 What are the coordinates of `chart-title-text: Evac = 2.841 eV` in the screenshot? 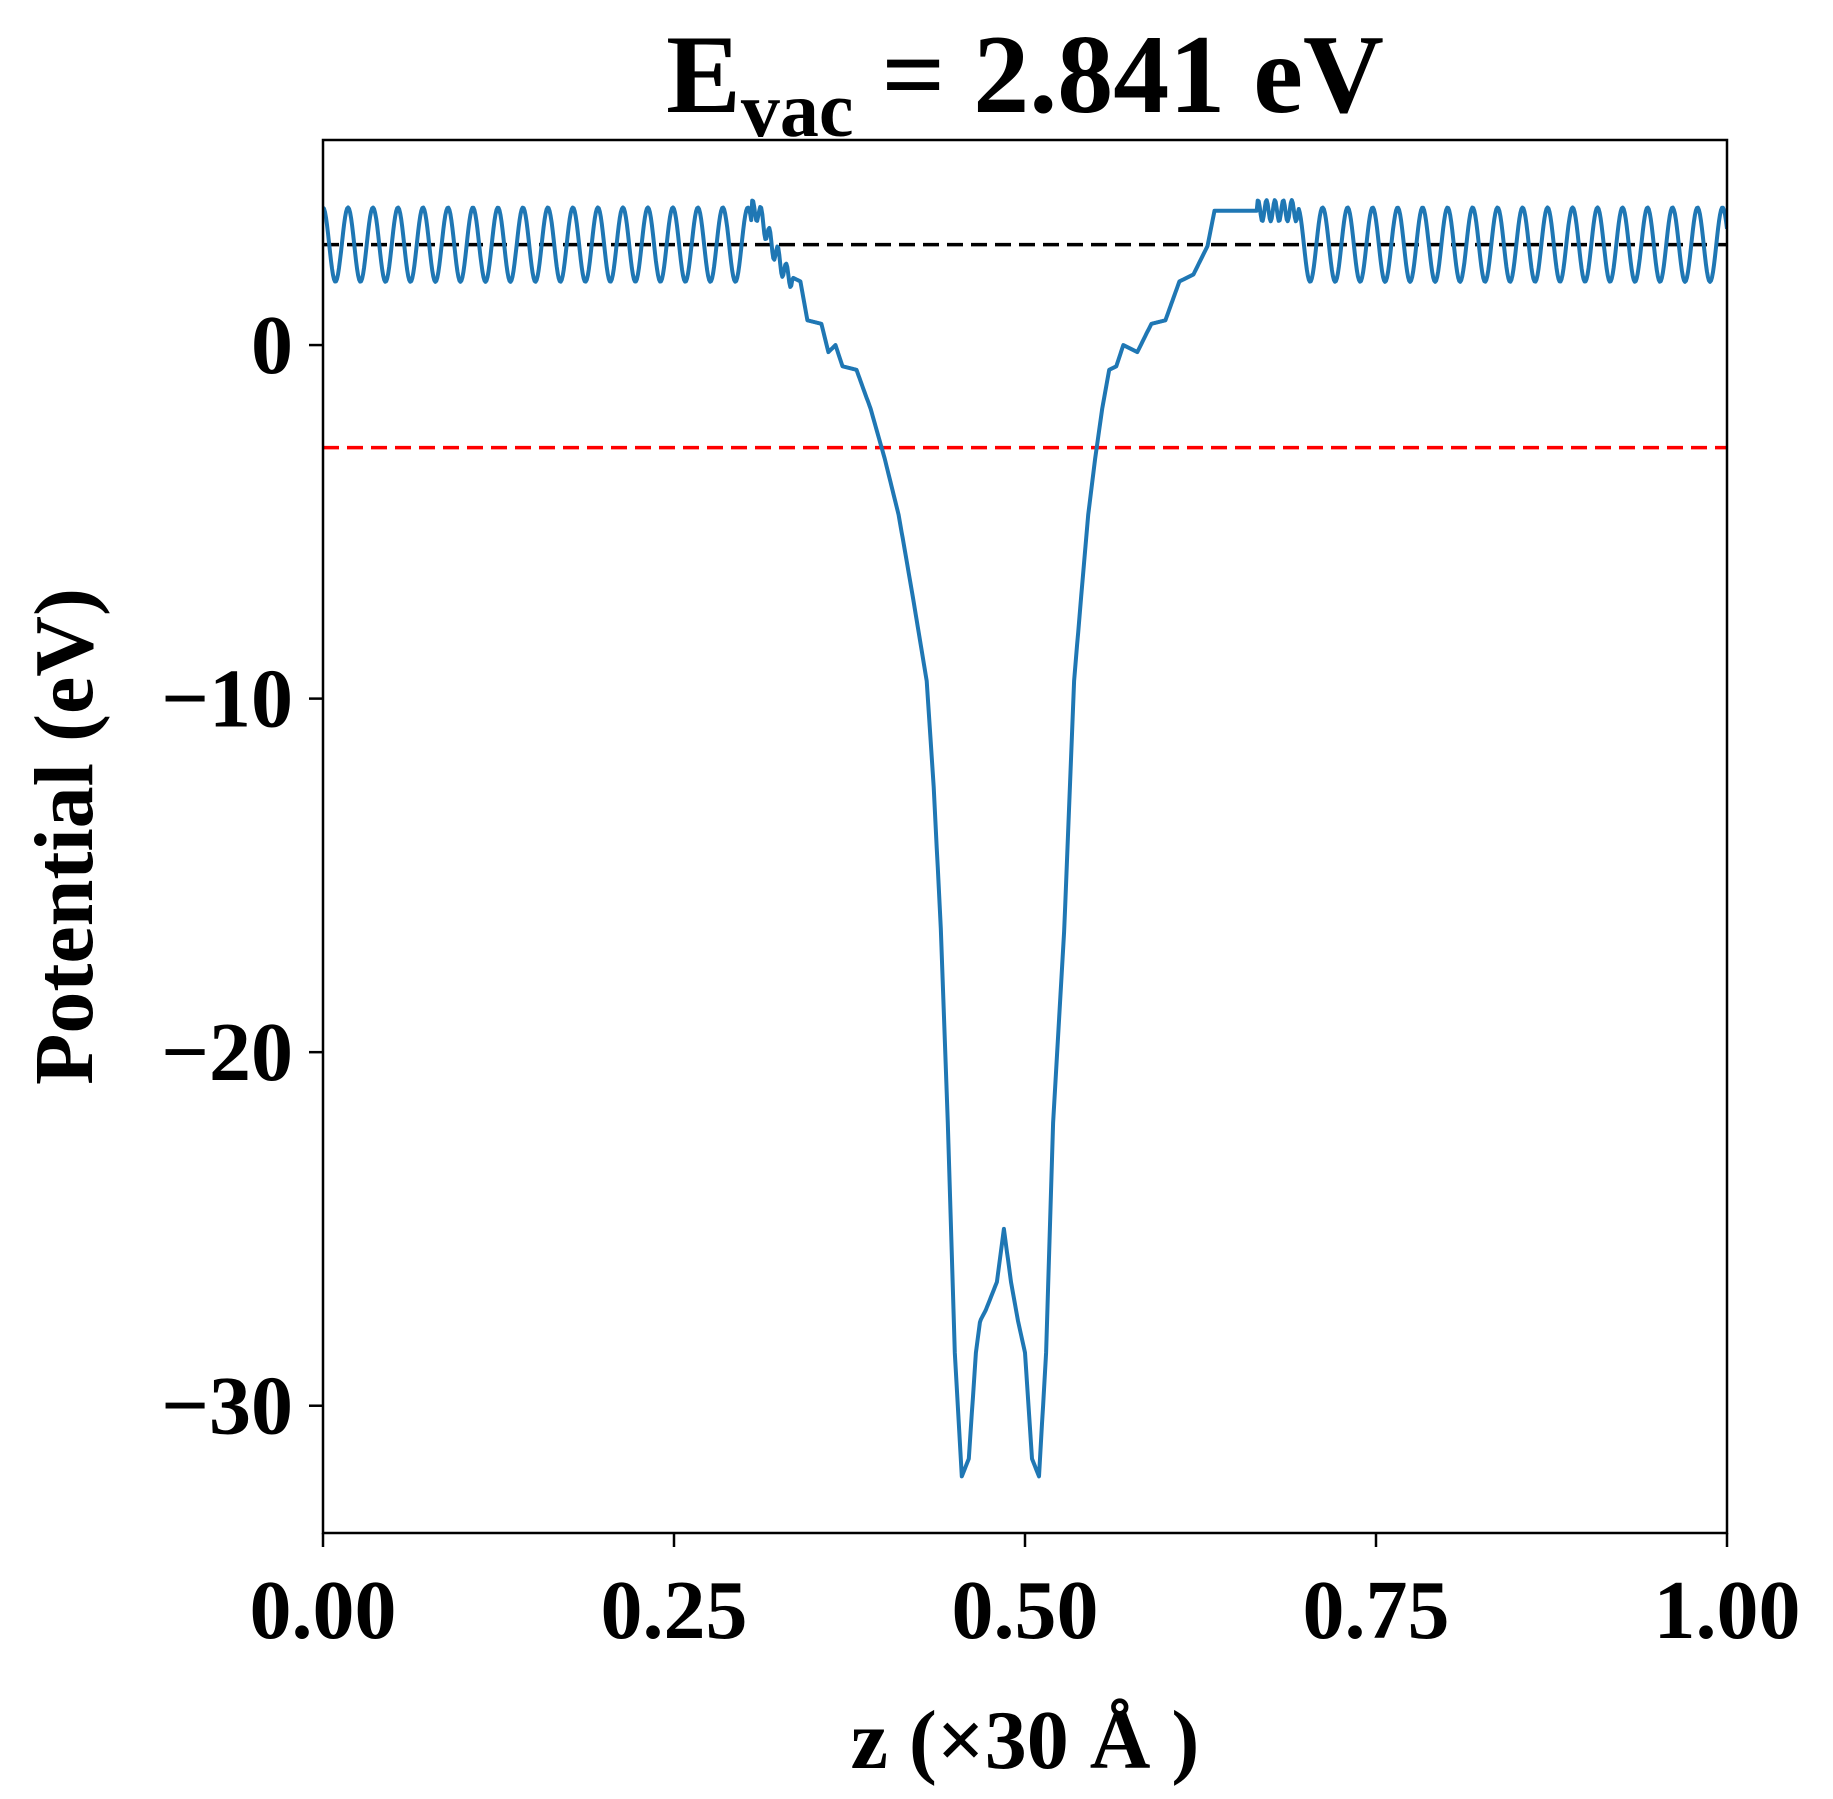 It's located at (1025, 83).